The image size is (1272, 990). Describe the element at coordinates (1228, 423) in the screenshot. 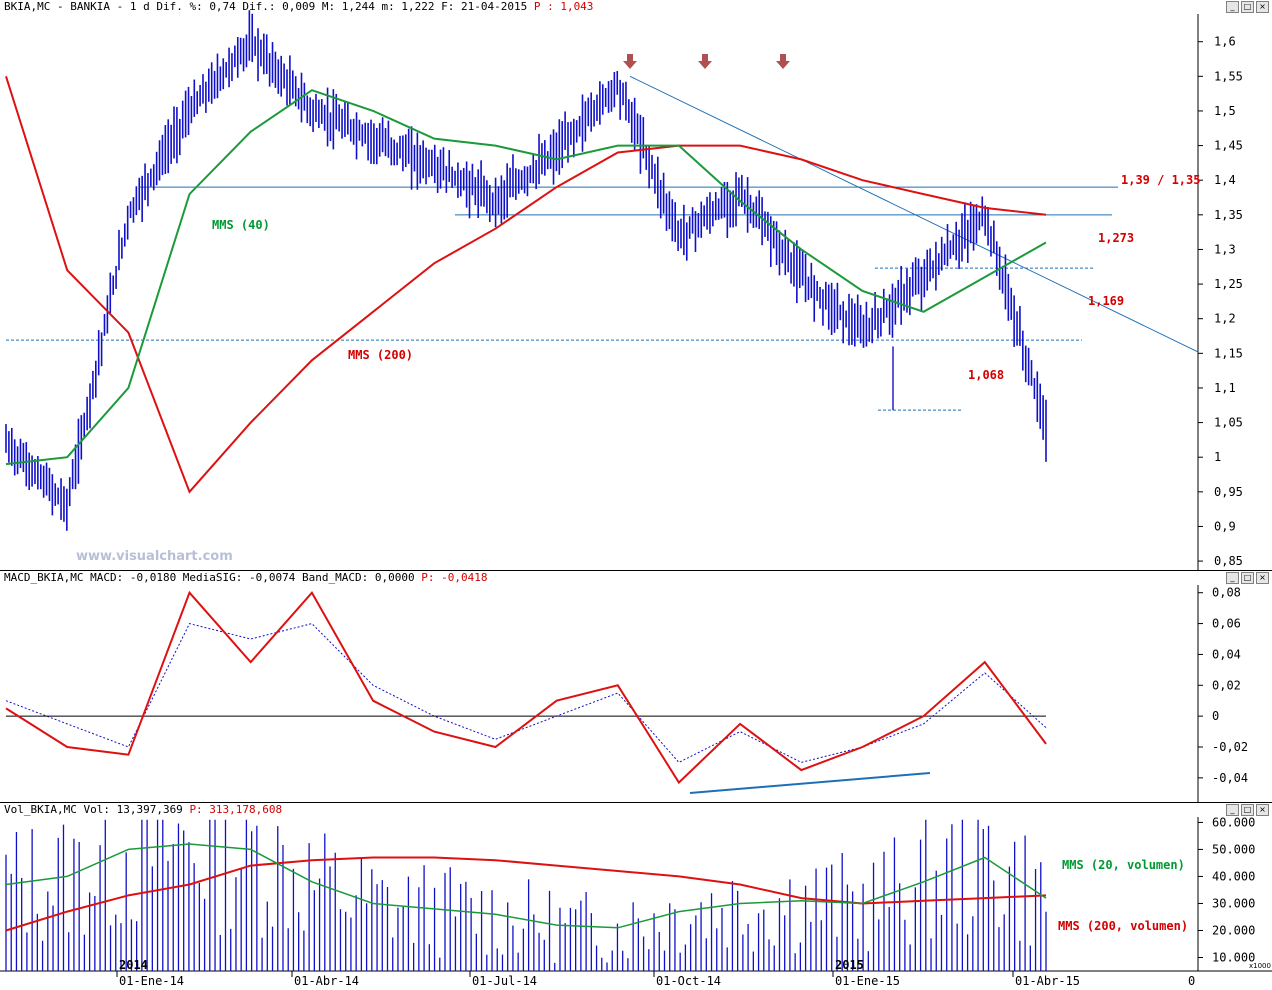

I see `price-y-tick-label: 1,05` at that location.